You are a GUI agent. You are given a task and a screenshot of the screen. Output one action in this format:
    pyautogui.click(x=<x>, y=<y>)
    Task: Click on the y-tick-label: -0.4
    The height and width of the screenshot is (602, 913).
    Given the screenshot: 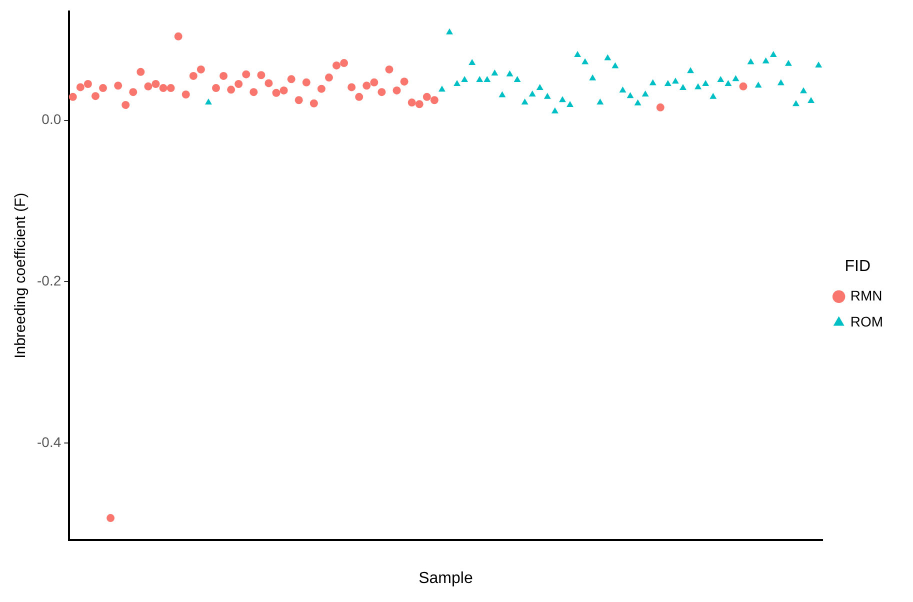 What is the action you would take?
    pyautogui.click(x=49, y=442)
    